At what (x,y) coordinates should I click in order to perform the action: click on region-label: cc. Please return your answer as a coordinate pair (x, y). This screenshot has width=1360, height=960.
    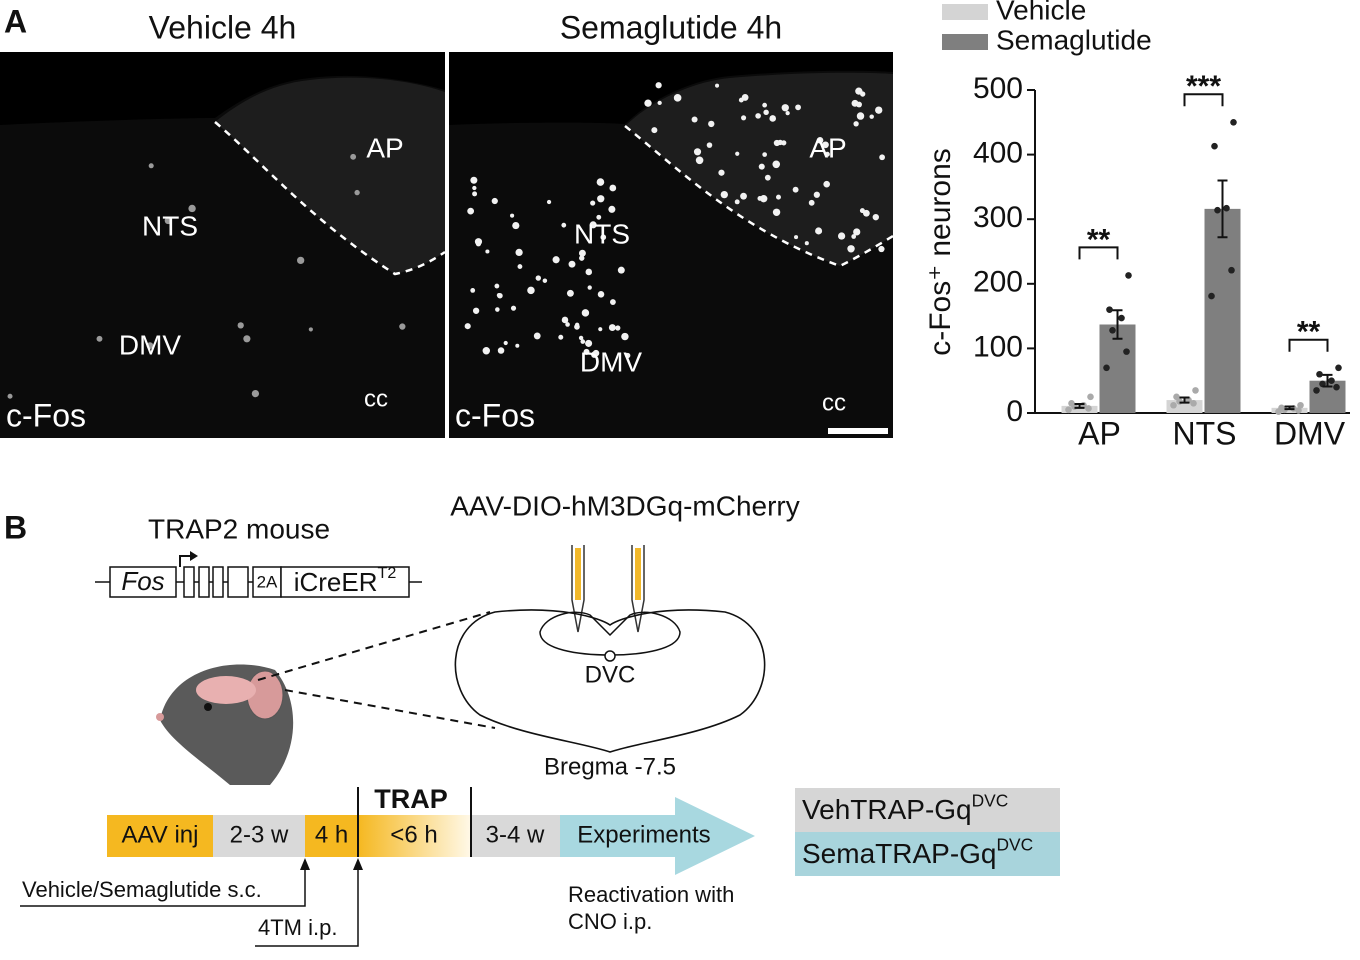
    Looking at the image, I should click on (834, 402).